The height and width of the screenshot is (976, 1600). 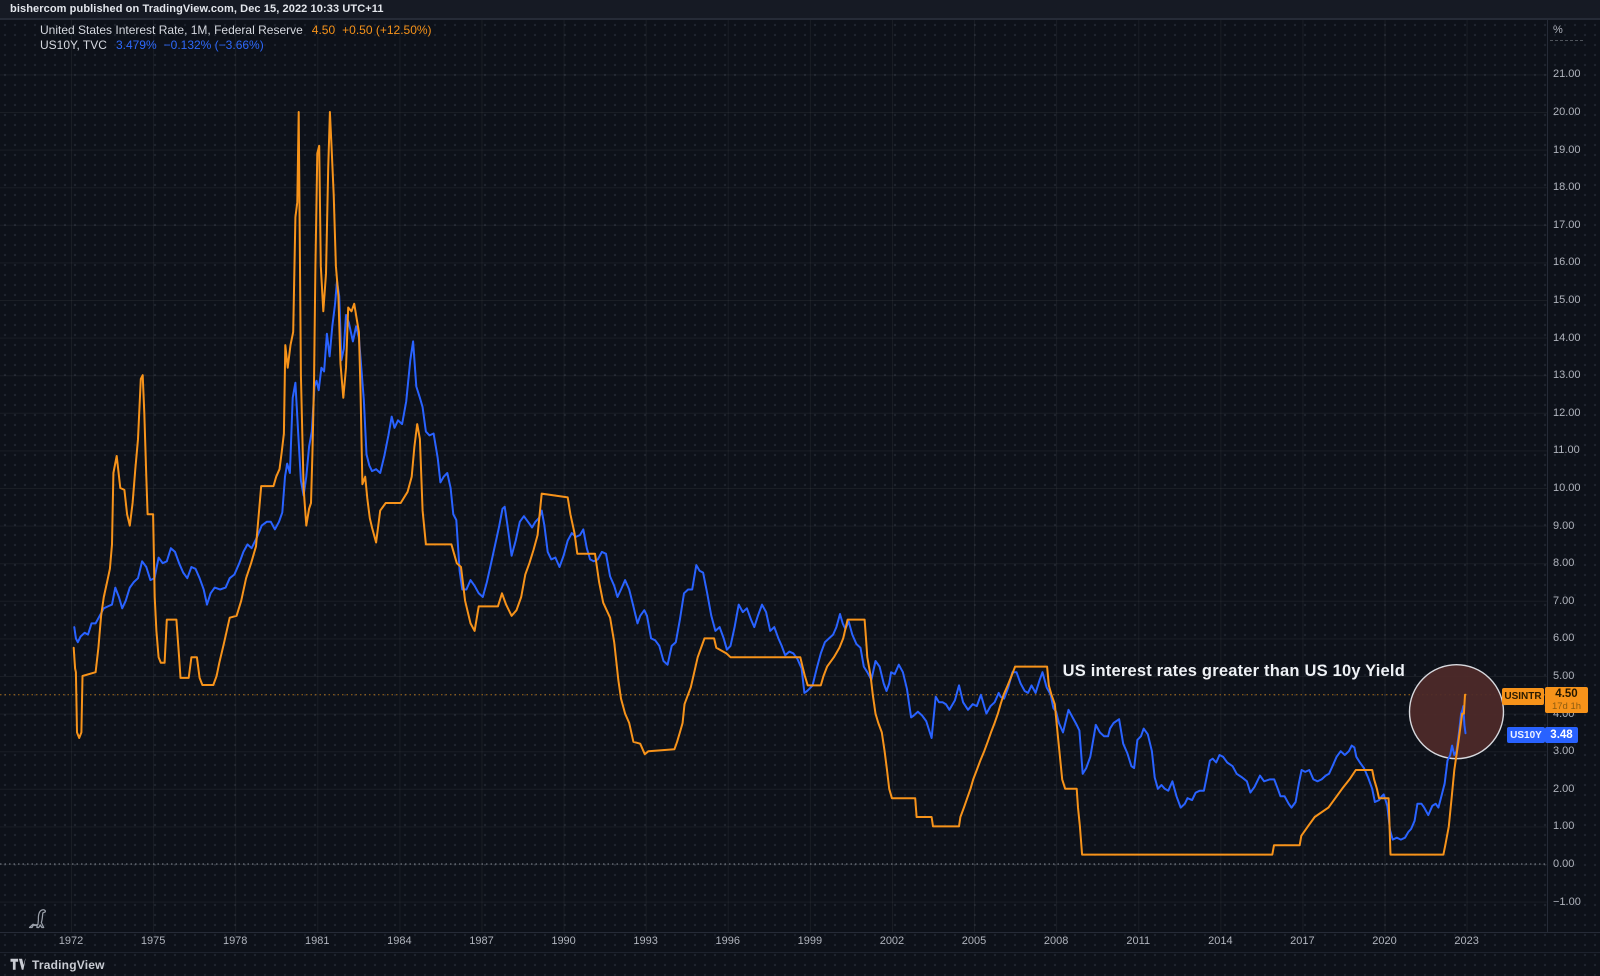 I want to click on time-tick-label: 1993, so click(x=645, y=941).